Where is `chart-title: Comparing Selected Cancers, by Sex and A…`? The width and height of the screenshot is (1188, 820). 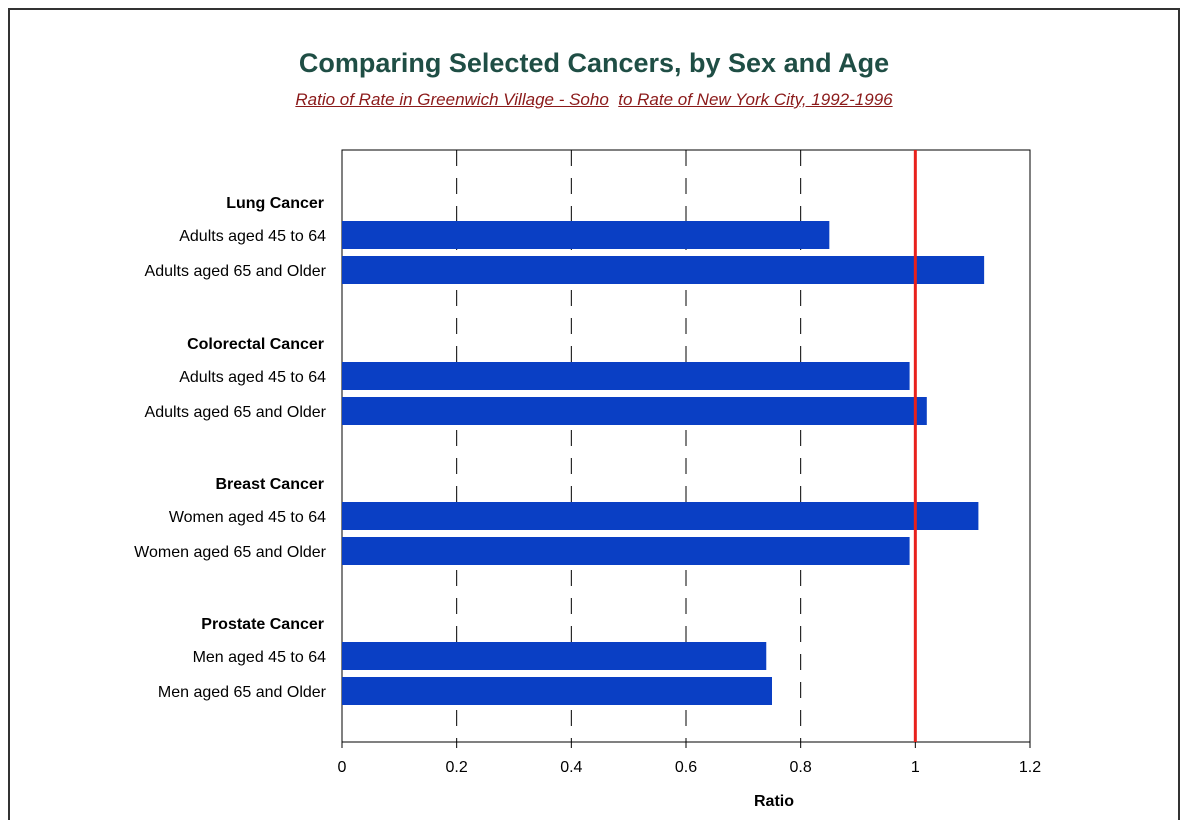
chart-title: Comparing Selected Cancers, by Sex and A… is located at coordinates (594, 63).